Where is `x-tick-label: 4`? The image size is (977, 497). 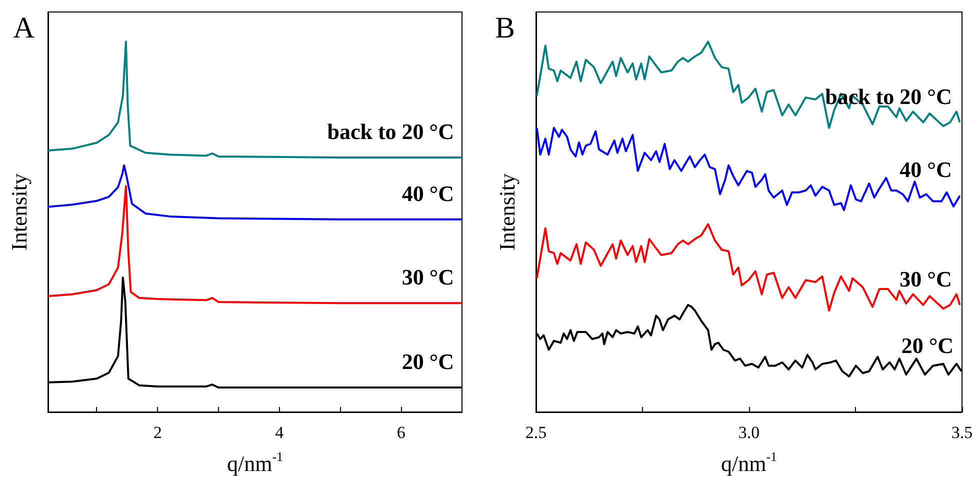 x-tick-label: 4 is located at coordinates (279, 432).